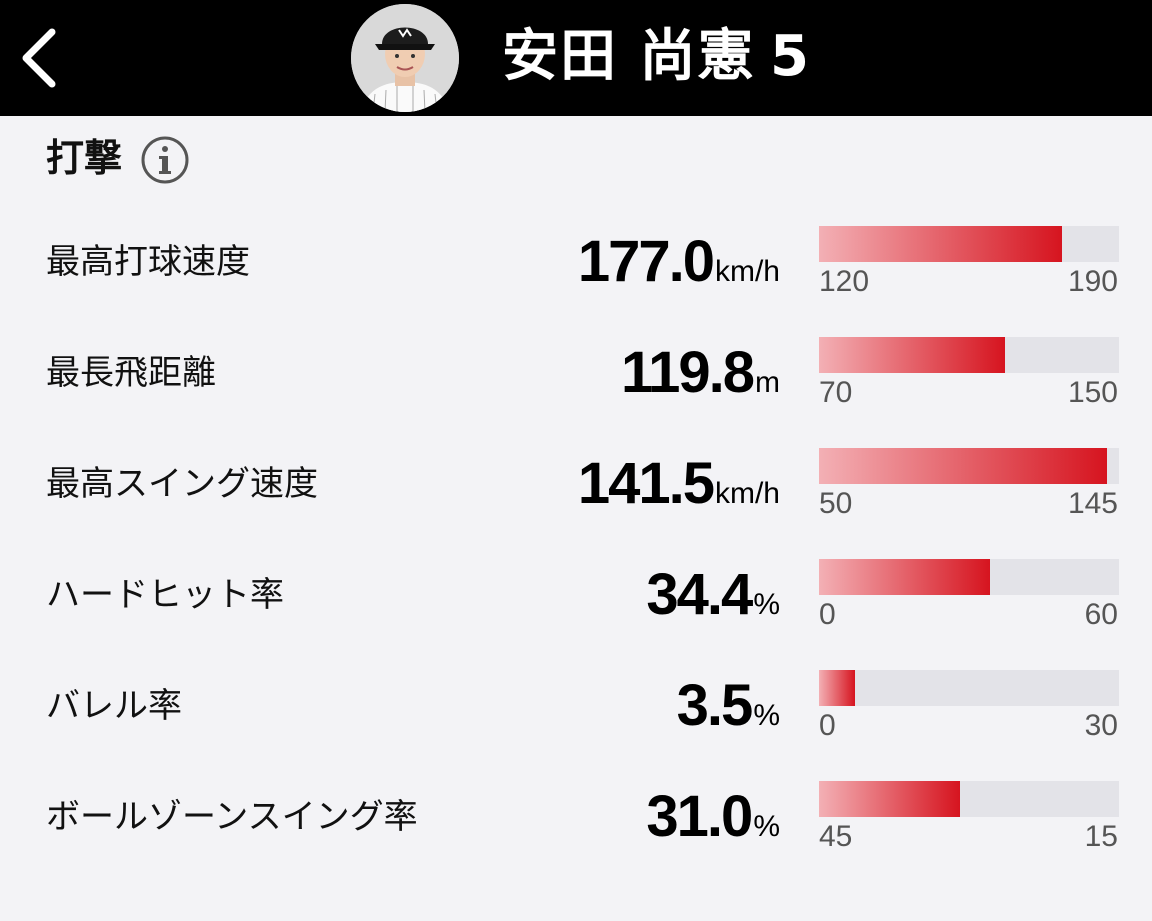 Image resolution: width=1152 pixels, height=921 pixels. Describe the element at coordinates (844, 281) in the screenshot. I see `stat-bar-min: 120` at that location.